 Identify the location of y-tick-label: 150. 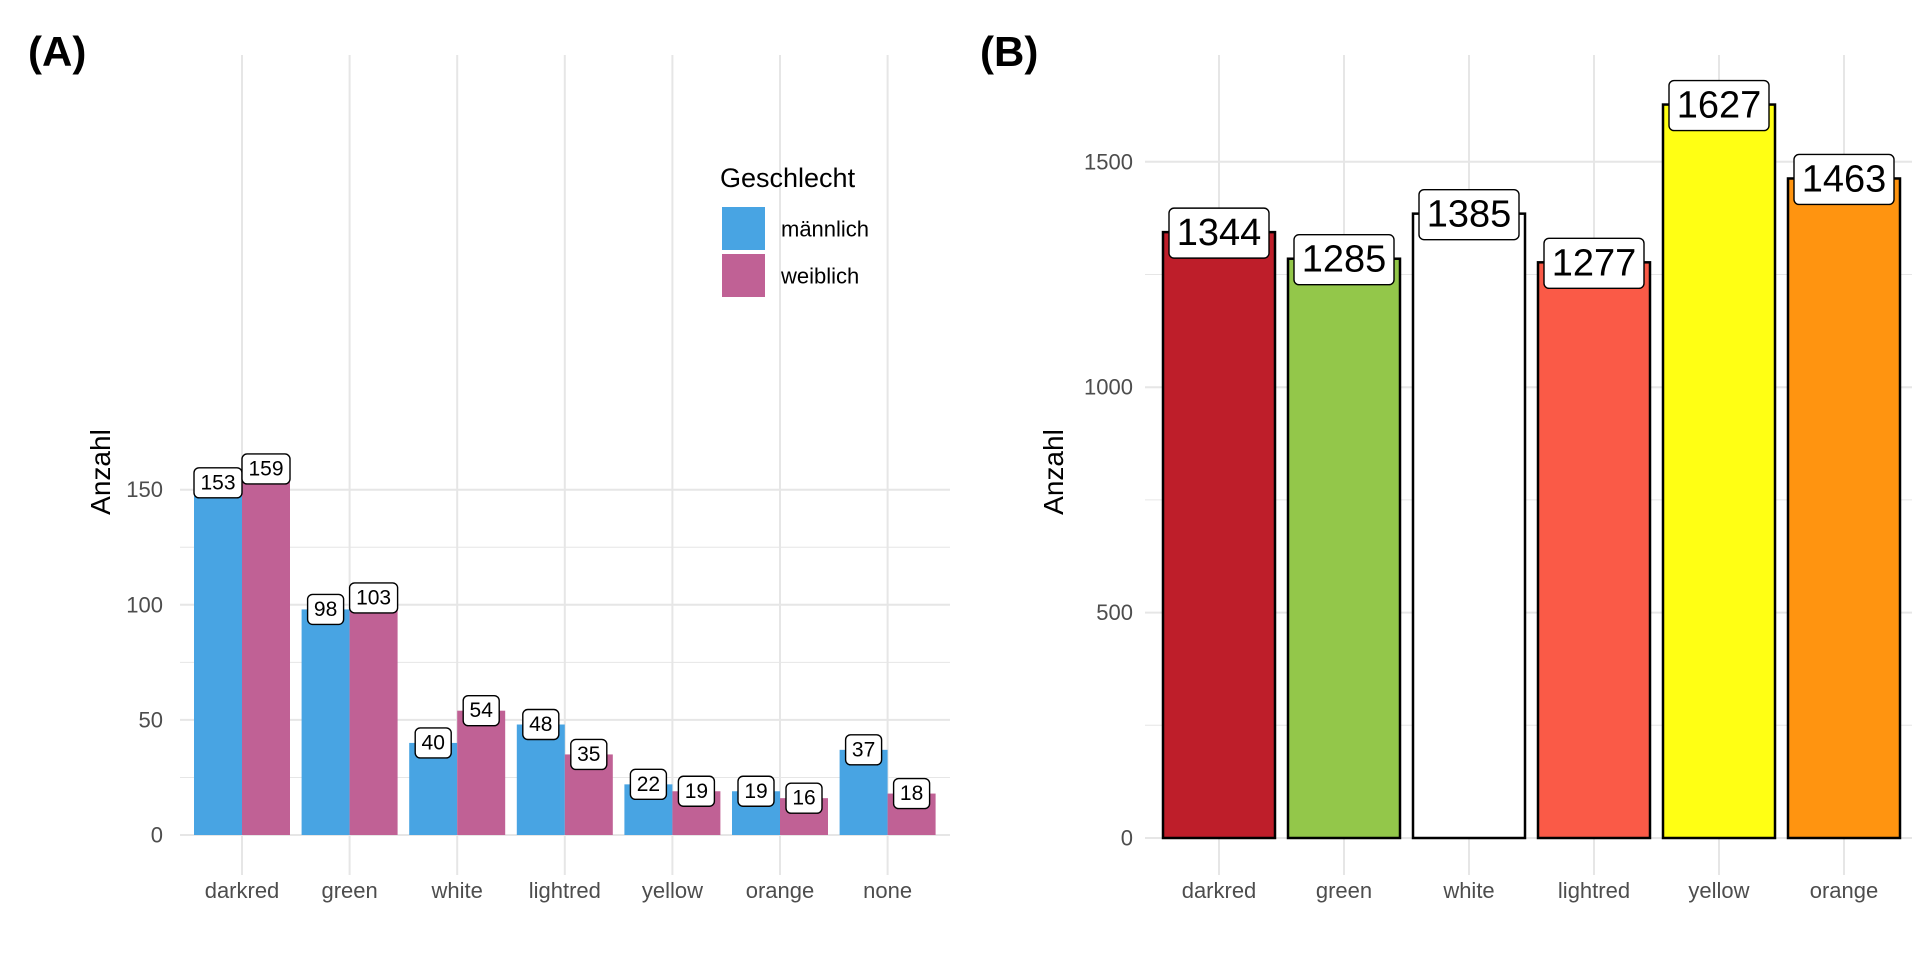
(144, 489).